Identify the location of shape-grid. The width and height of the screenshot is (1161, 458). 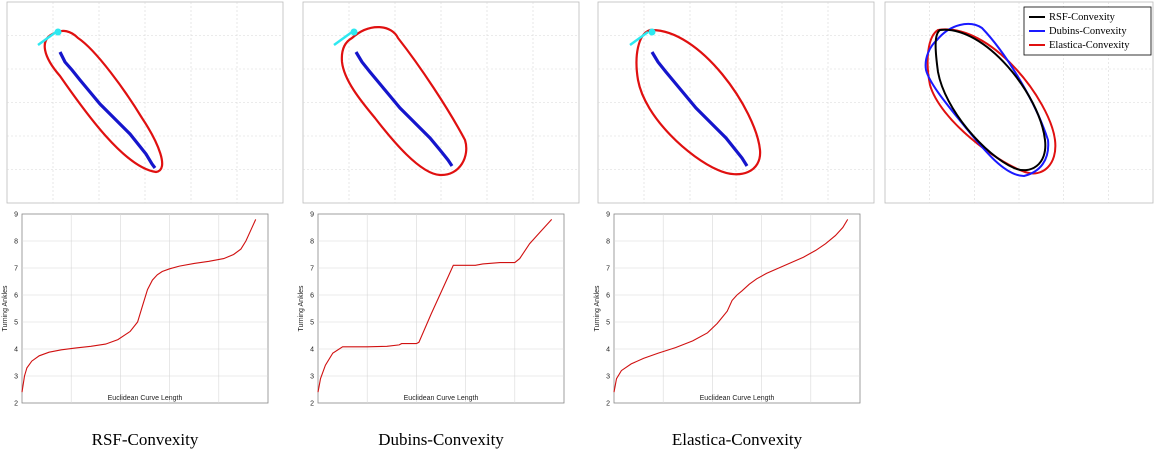
(1019, 102).